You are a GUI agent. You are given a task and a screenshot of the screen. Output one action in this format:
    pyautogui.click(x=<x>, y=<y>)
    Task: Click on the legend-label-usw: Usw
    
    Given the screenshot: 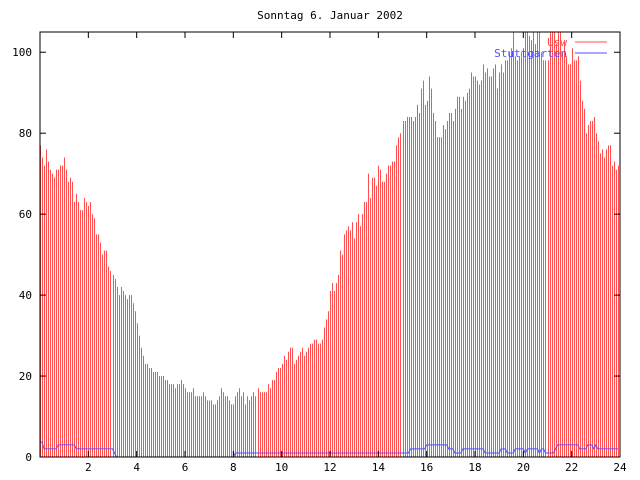 What is the action you would take?
    pyautogui.click(x=557, y=42)
    